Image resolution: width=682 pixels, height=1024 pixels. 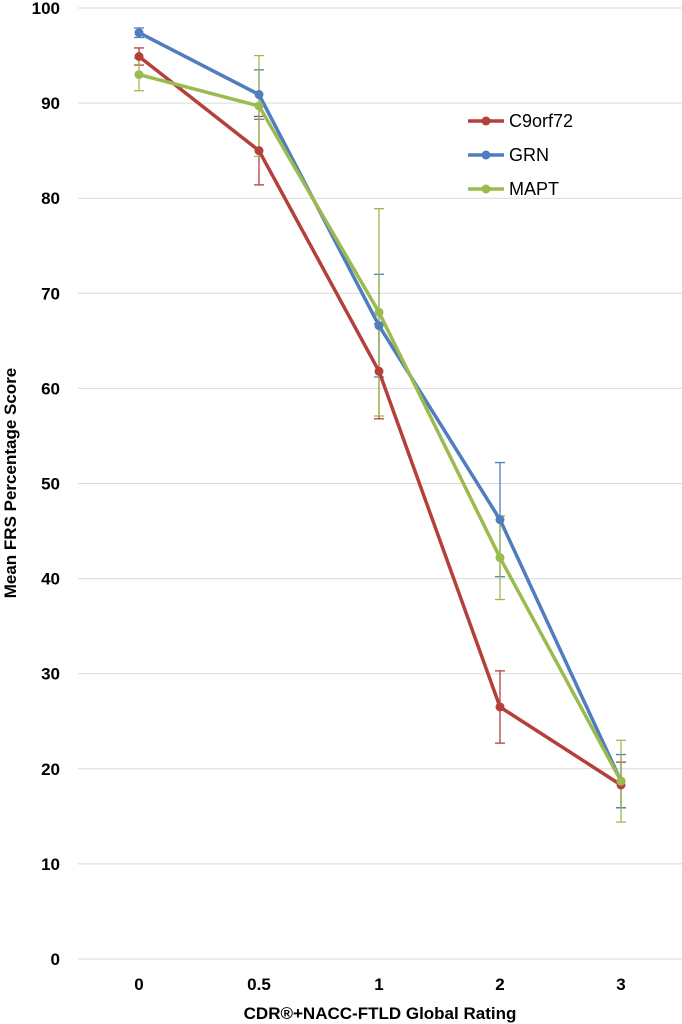 What do you see at coordinates (50, 769) in the screenshot?
I see `y-tick-label: 20` at bounding box center [50, 769].